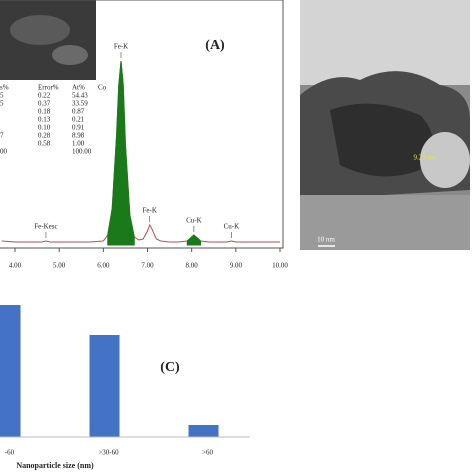  I want to click on table-cell: 0.91, so click(78, 128).